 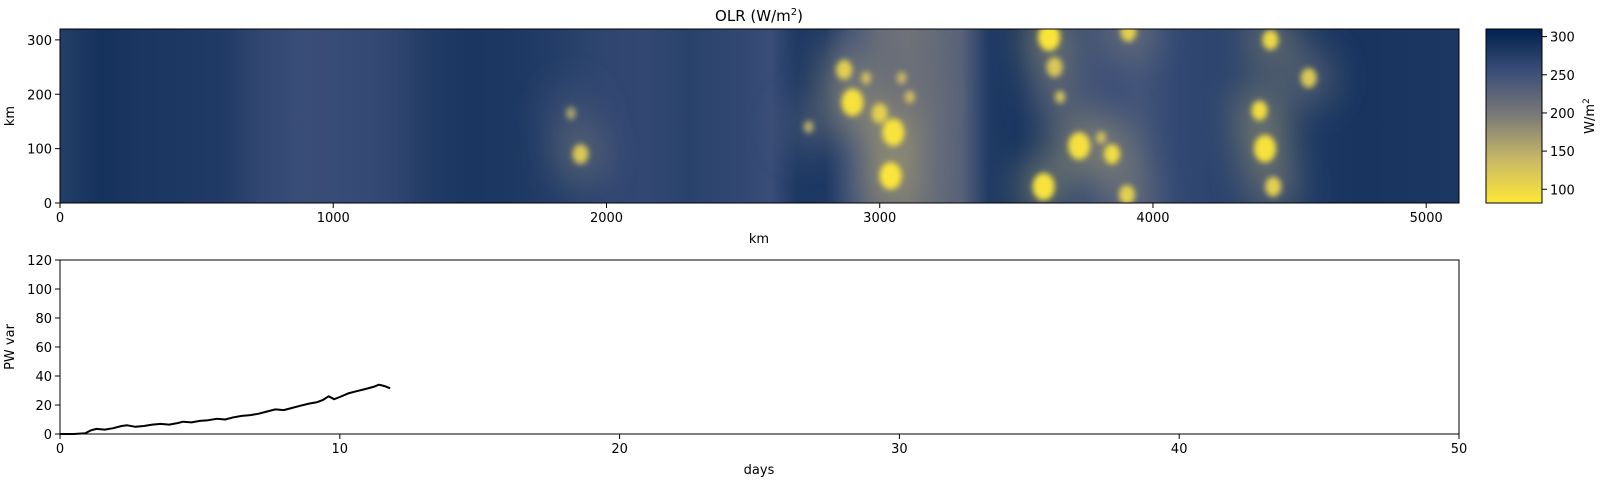 I want to click on pw-y-axis: 0 20 40 60 80 100 120, so click(x=43, y=348).